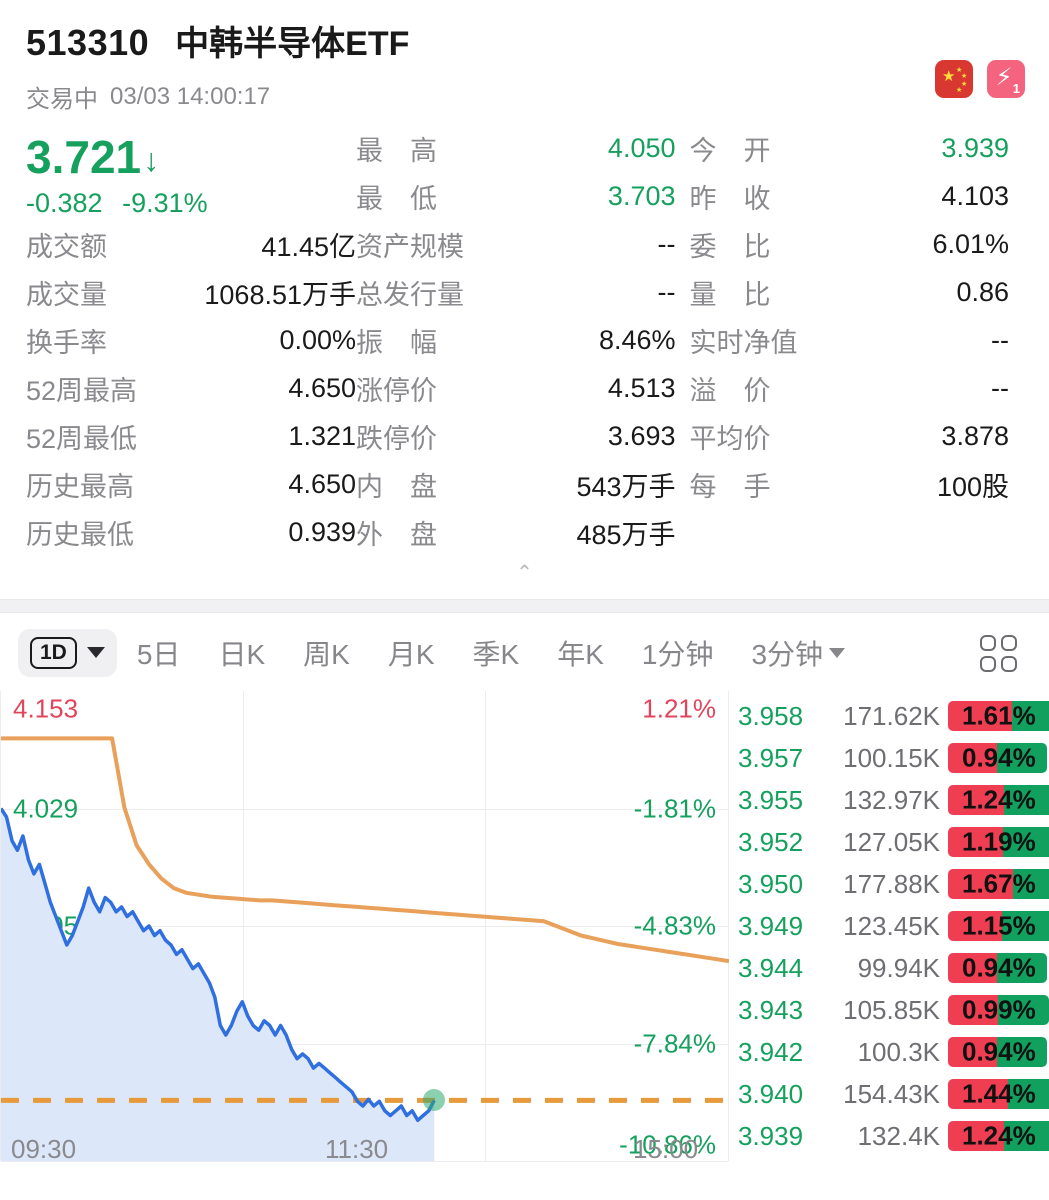 The height and width of the screenshot is (1200, 1049). I want to click on stat-row: 今 开 3.939, so click(857, 148).